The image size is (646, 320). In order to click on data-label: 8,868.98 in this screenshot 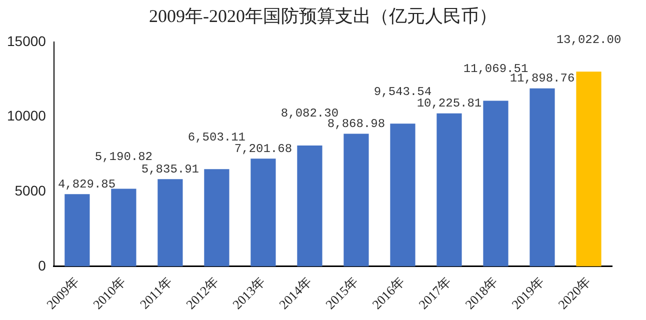, I will do `click(356, 123)`.